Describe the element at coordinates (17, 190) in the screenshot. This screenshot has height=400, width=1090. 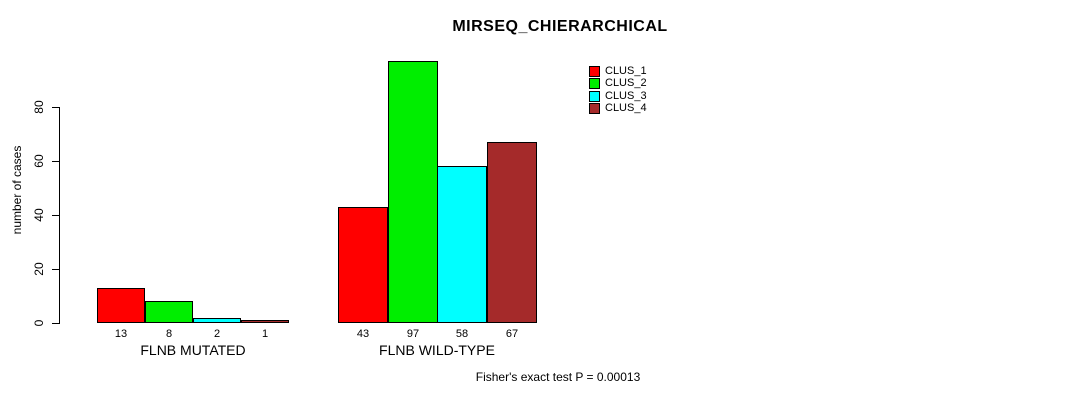
I see `y-axis-title: number of cases` at that location.